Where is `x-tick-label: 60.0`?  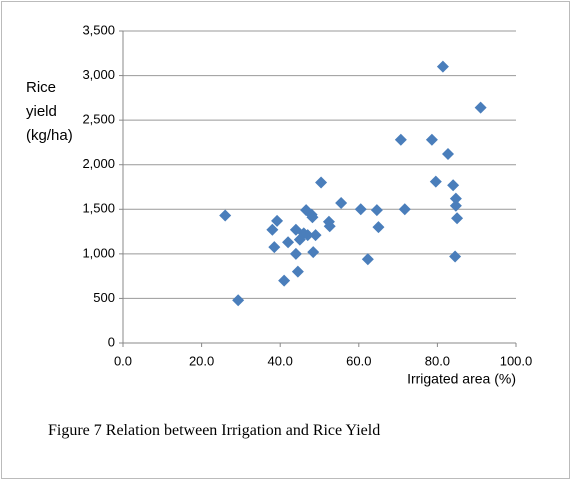
x-tick-label: 60.0 is located at coordinates (358, 360).